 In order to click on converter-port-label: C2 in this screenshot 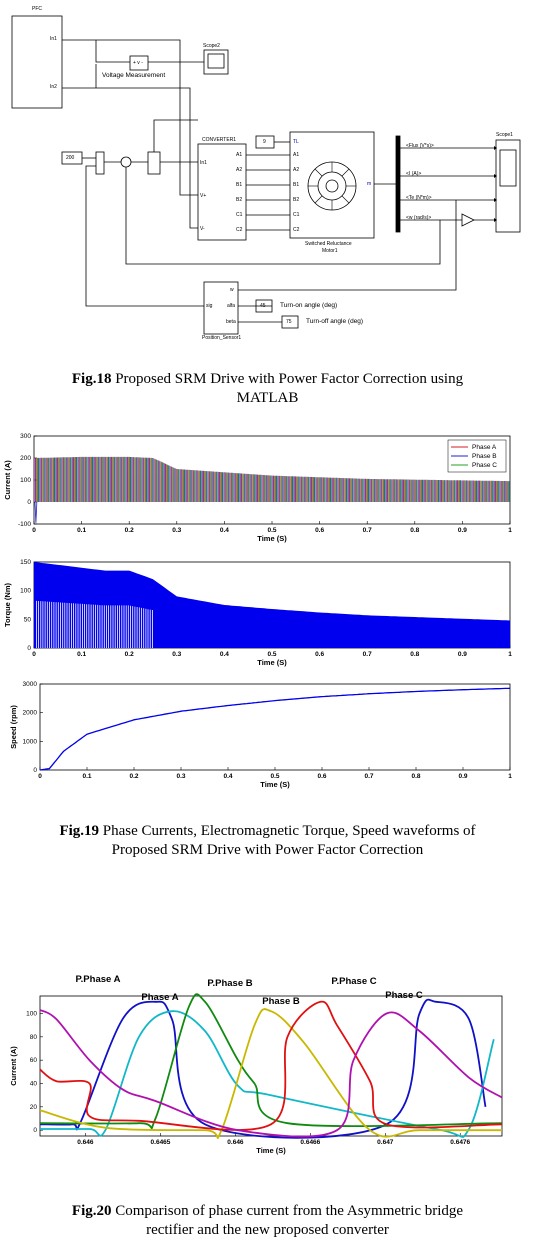, I will do `click(239, 230)`.